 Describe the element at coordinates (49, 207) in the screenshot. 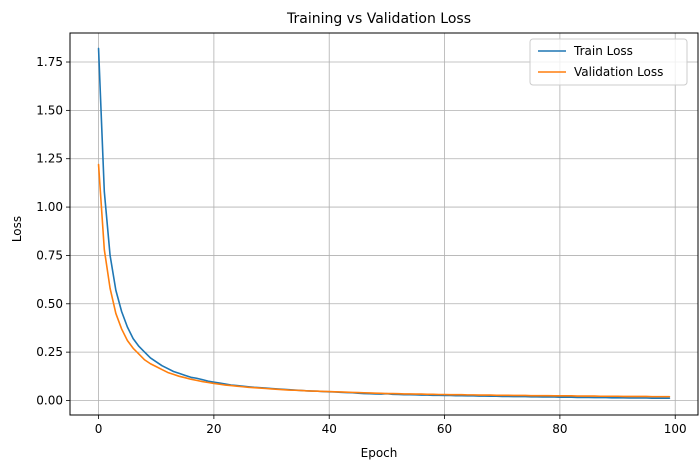

I see `y-tick-label: 1.00` at that location.